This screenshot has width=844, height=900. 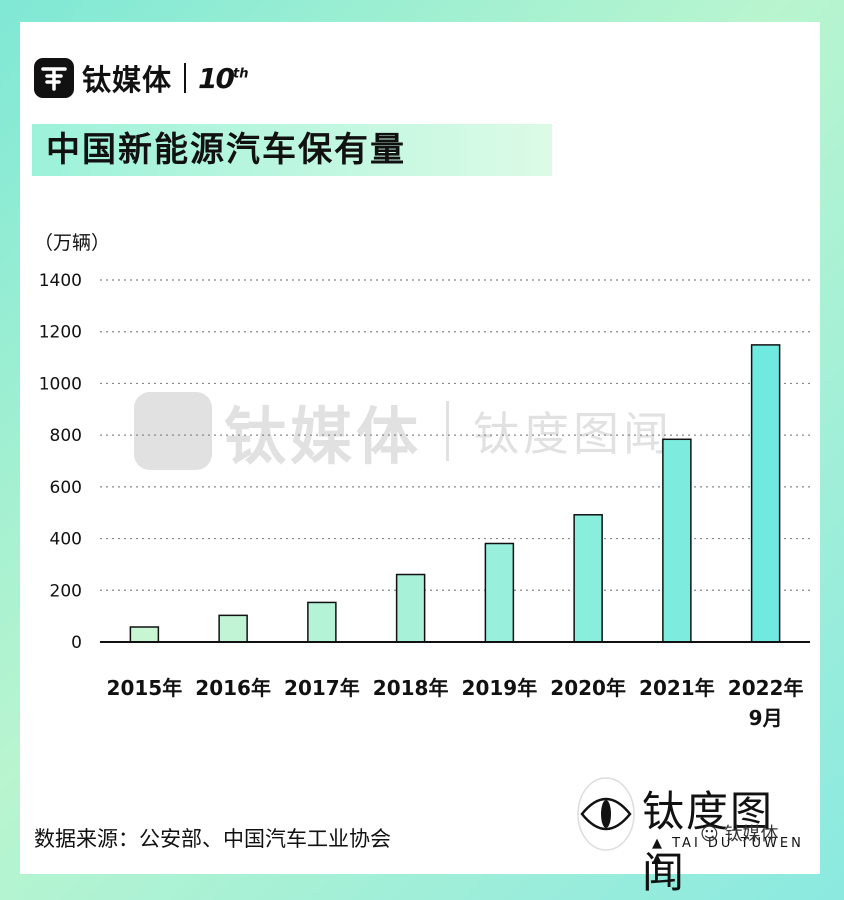 What do you see at coordinates (173, 431) in the screenshot?
I see `watermark-logo-icon` at bounding box center [173, 431].